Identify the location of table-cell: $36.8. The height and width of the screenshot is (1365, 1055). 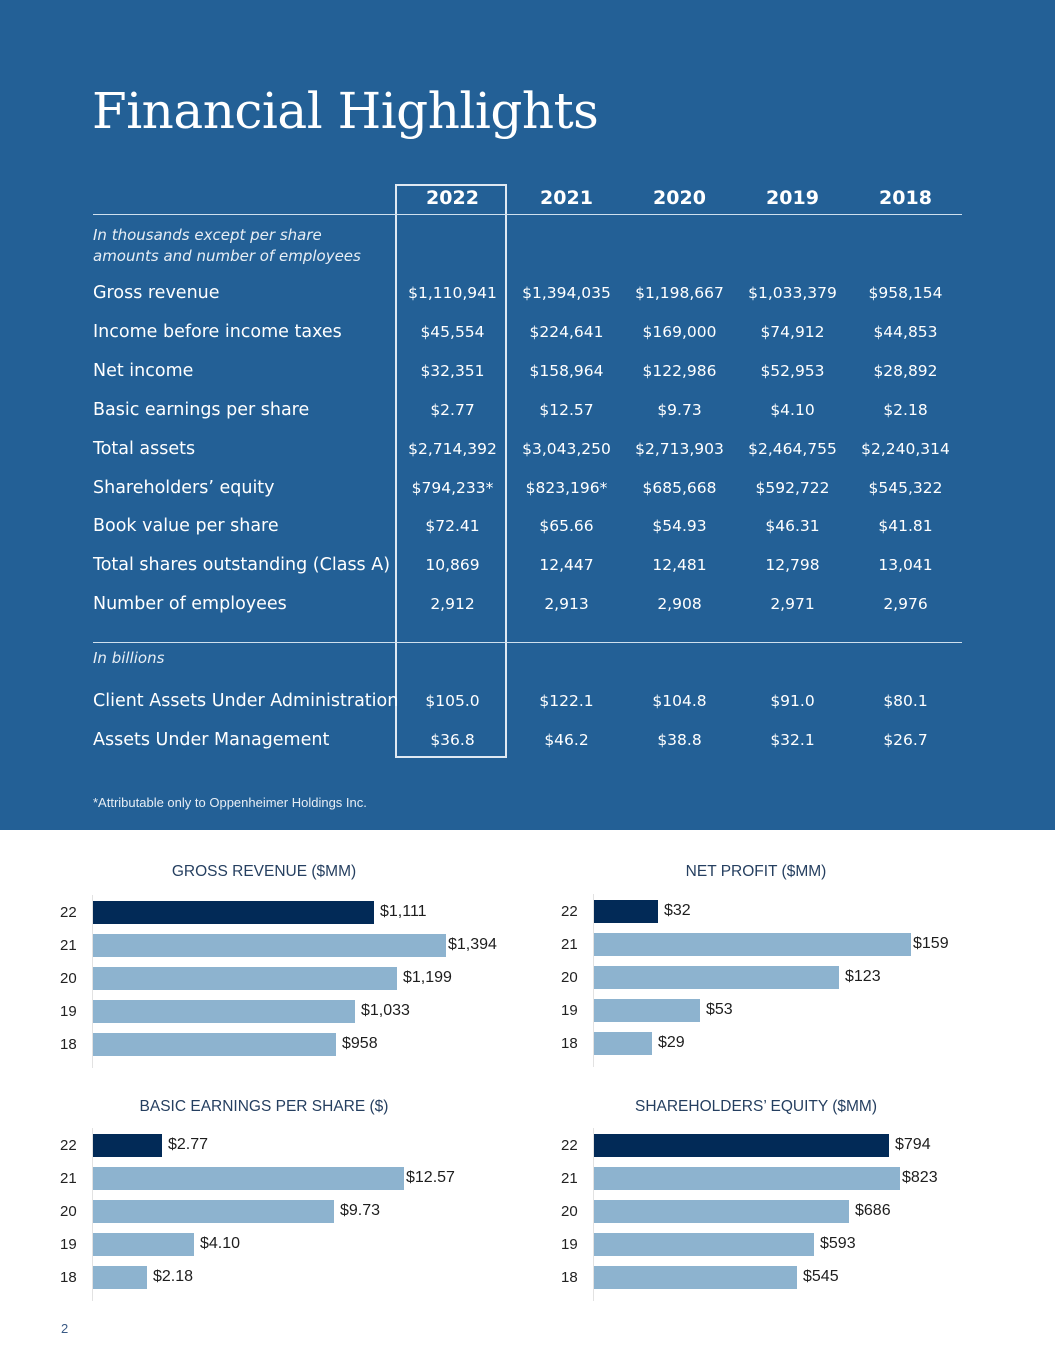
(452, 740).